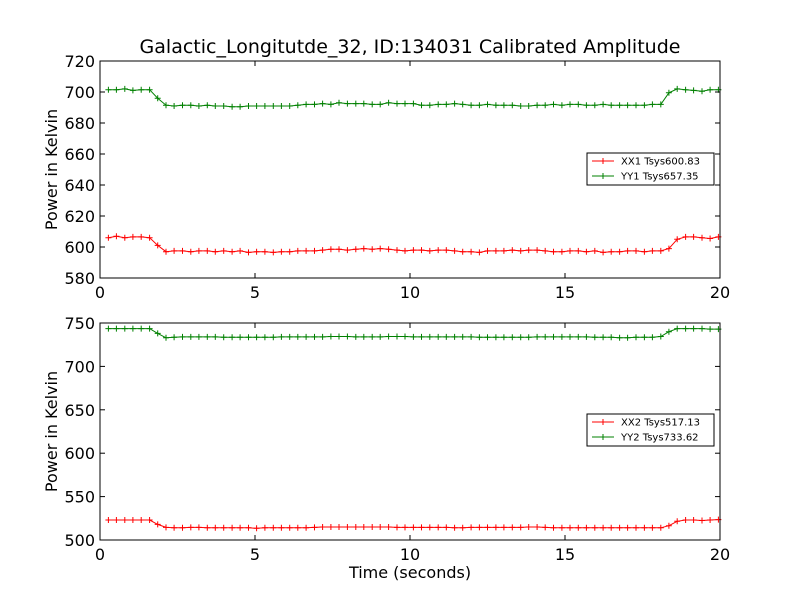  I want to click on y-axis-label: Power in Kelvin, so click(51, 431).